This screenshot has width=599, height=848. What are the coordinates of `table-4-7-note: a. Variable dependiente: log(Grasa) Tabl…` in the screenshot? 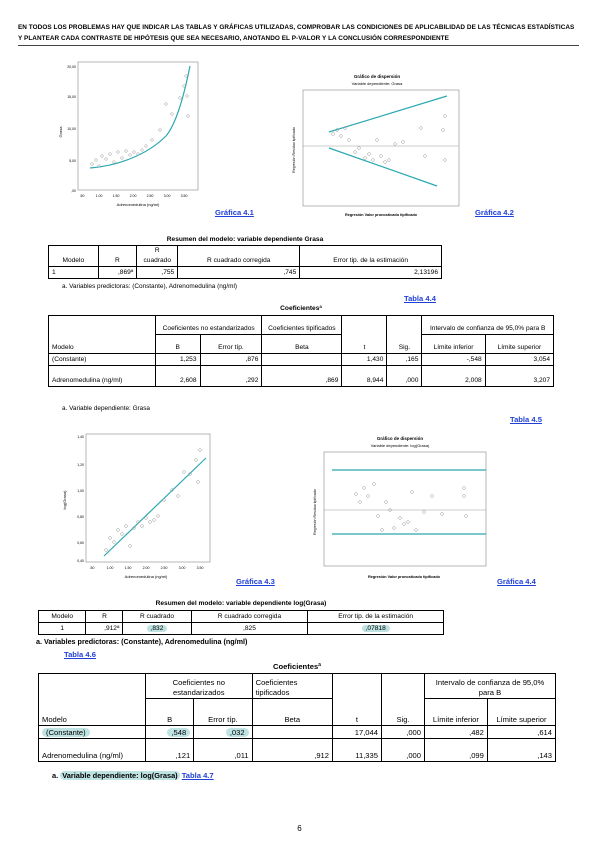 It's located at (133, 775).